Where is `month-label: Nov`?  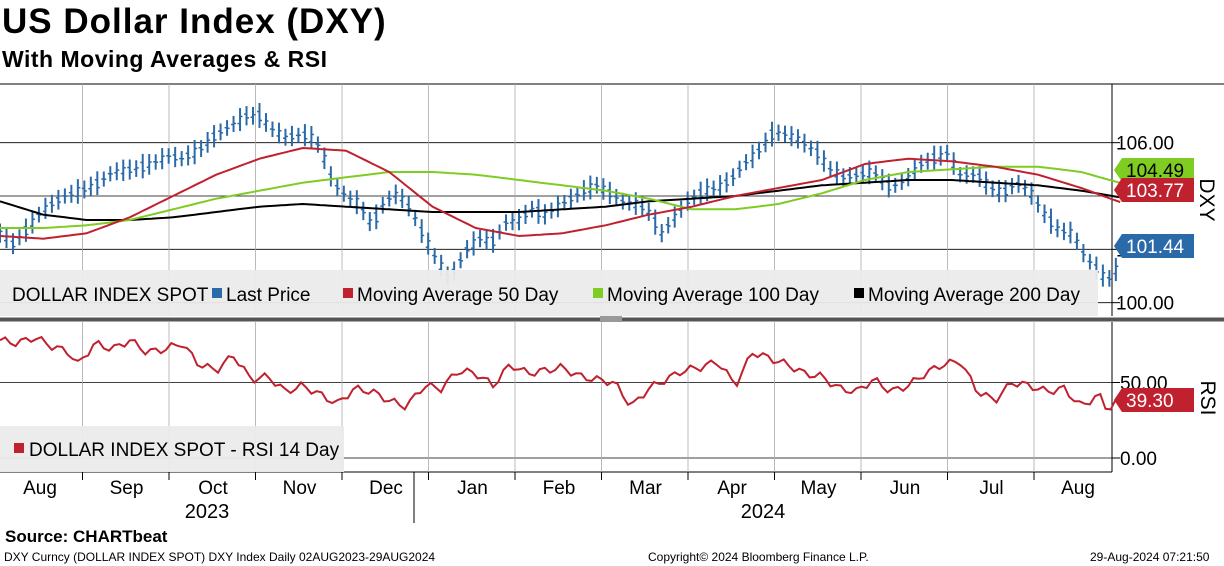
month-label: Nov is located at coordinates (300, 488).